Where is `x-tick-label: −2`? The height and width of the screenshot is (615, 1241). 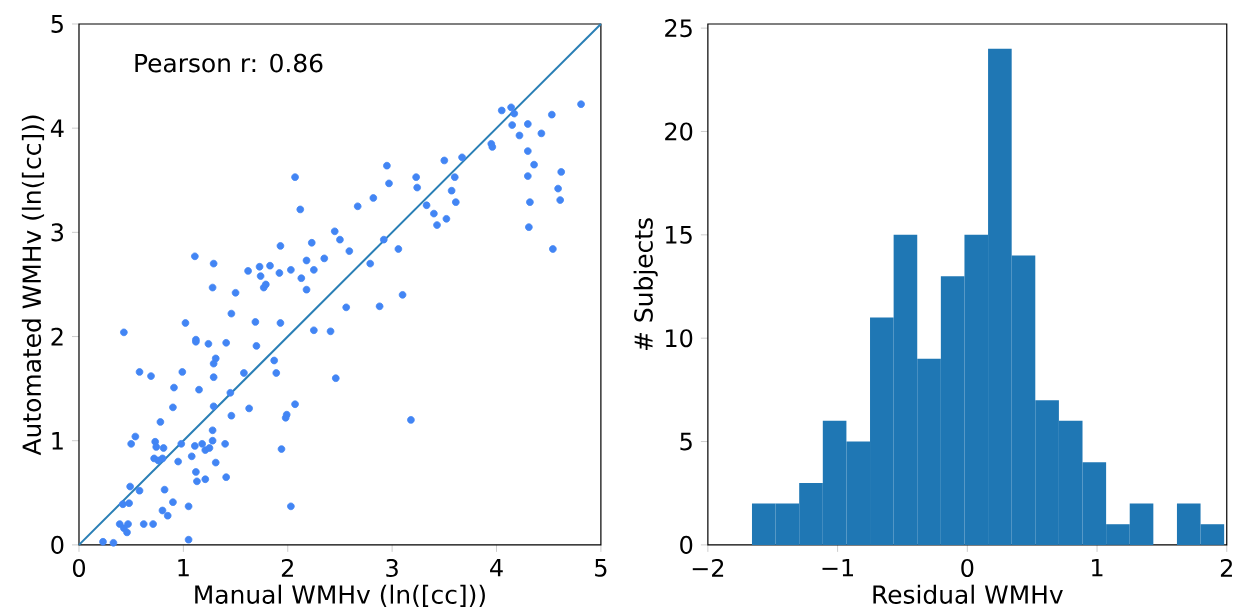 x-tick-label: −2 is located at coordinates (708, 567).